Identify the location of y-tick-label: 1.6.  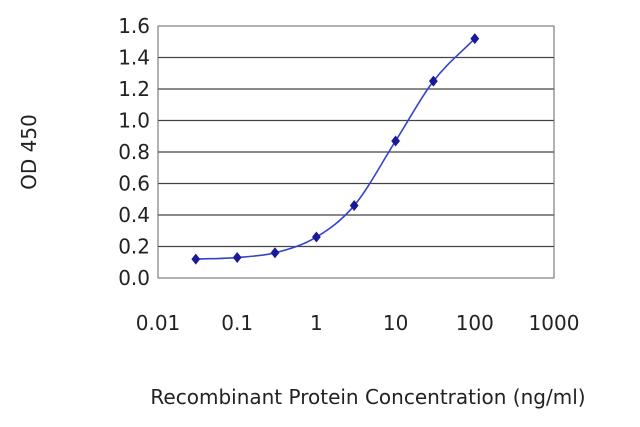
(134, 26).